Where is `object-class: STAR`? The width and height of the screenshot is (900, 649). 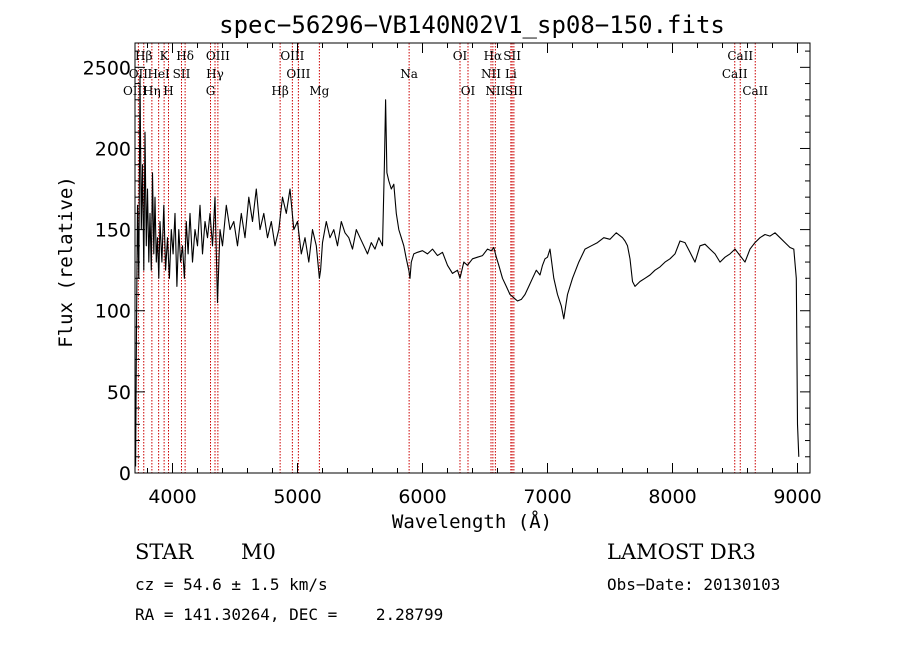 object-class: STAR is located at coordinates (164, 552).